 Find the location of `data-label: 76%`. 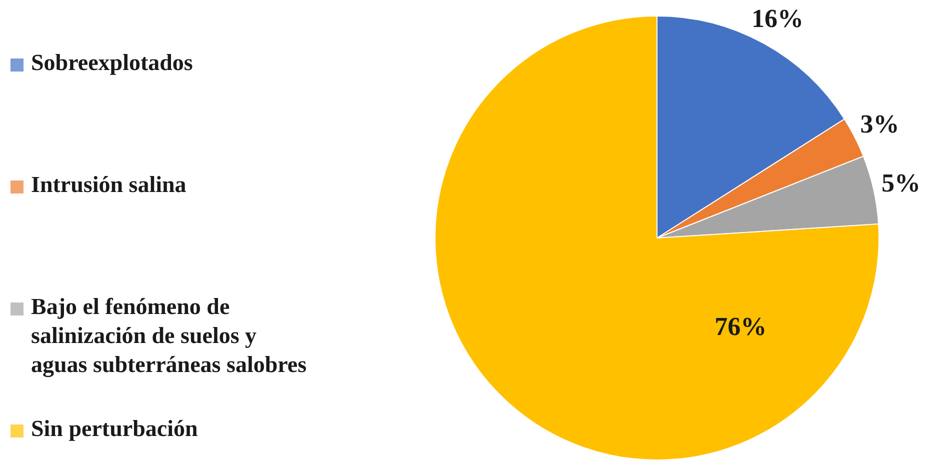

data-label: 76% is located at coordinates (740, 327).